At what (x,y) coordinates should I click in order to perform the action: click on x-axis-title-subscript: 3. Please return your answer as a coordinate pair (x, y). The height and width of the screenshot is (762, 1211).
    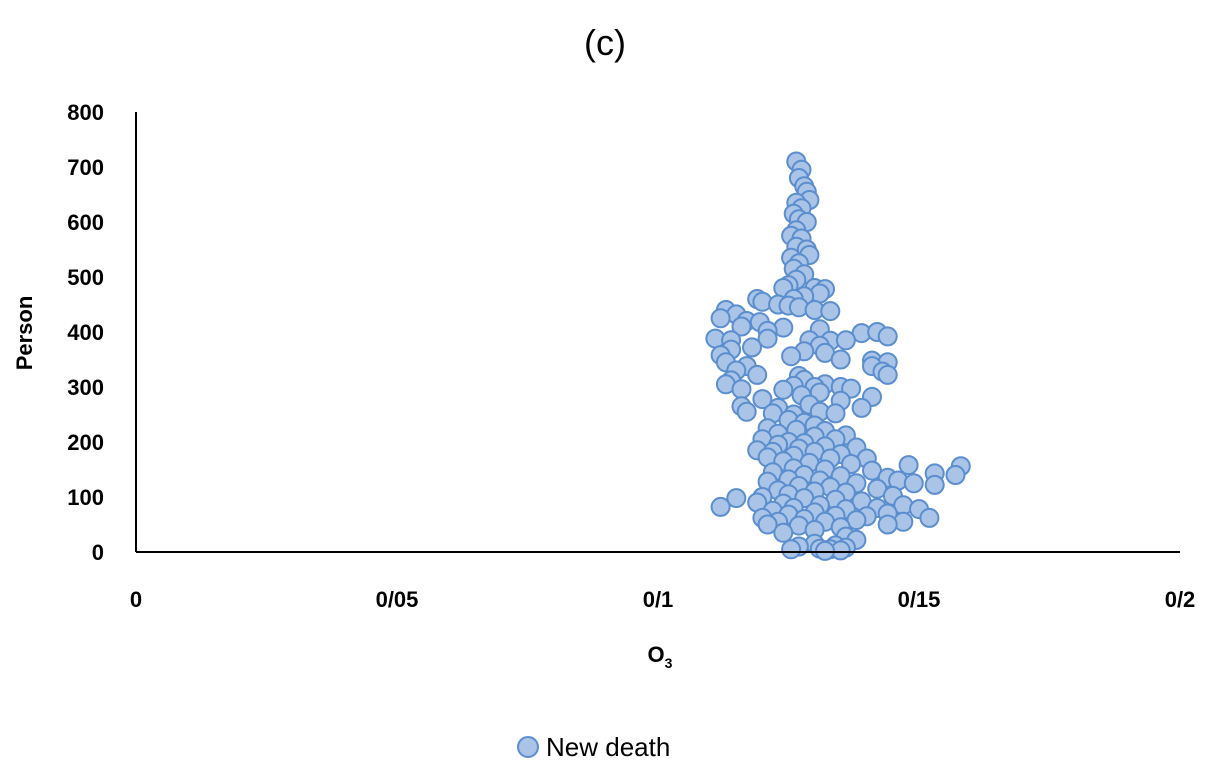
    Looking at the image, I should click on (669, 663).